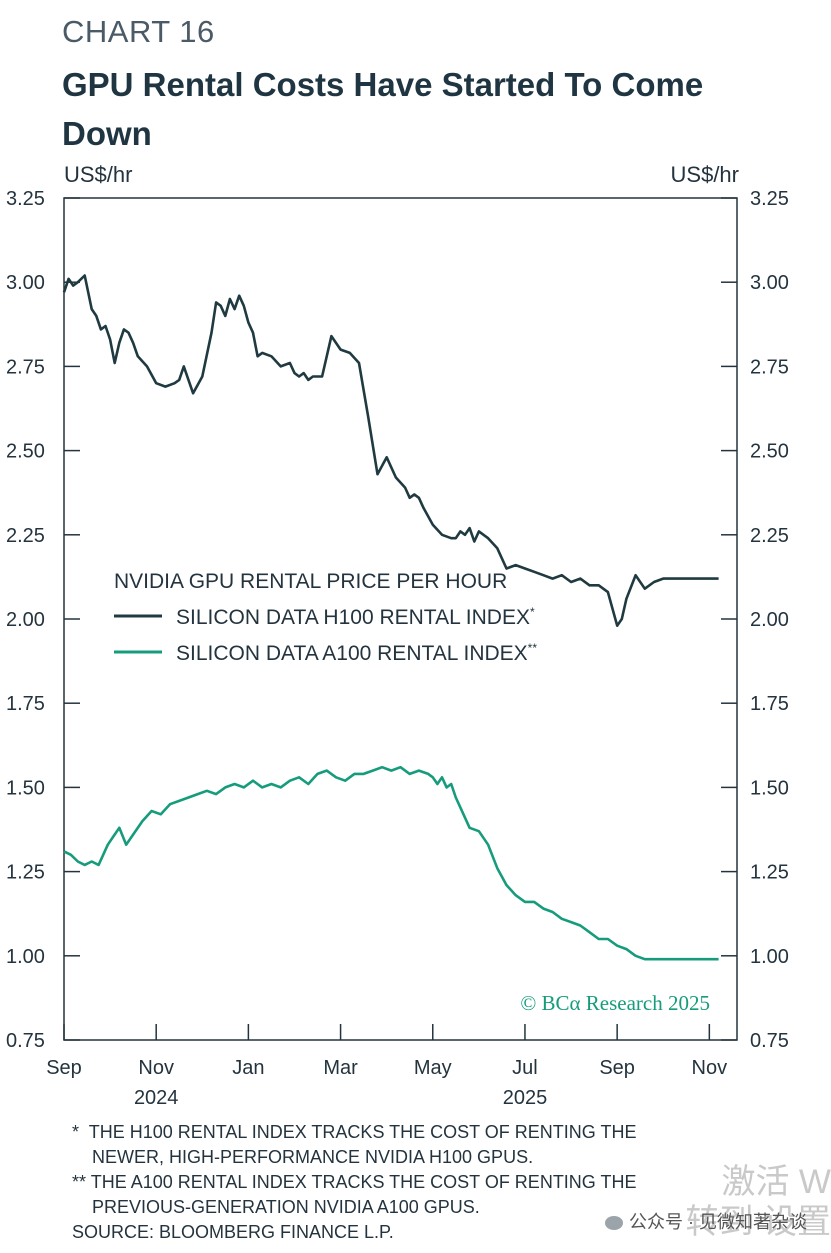 The height and width of the screenshot is (1253, 831). Describe the element at coordinates (25, 788) in the screenshot. I see `y-tick-label-left: 1.50` at that location.